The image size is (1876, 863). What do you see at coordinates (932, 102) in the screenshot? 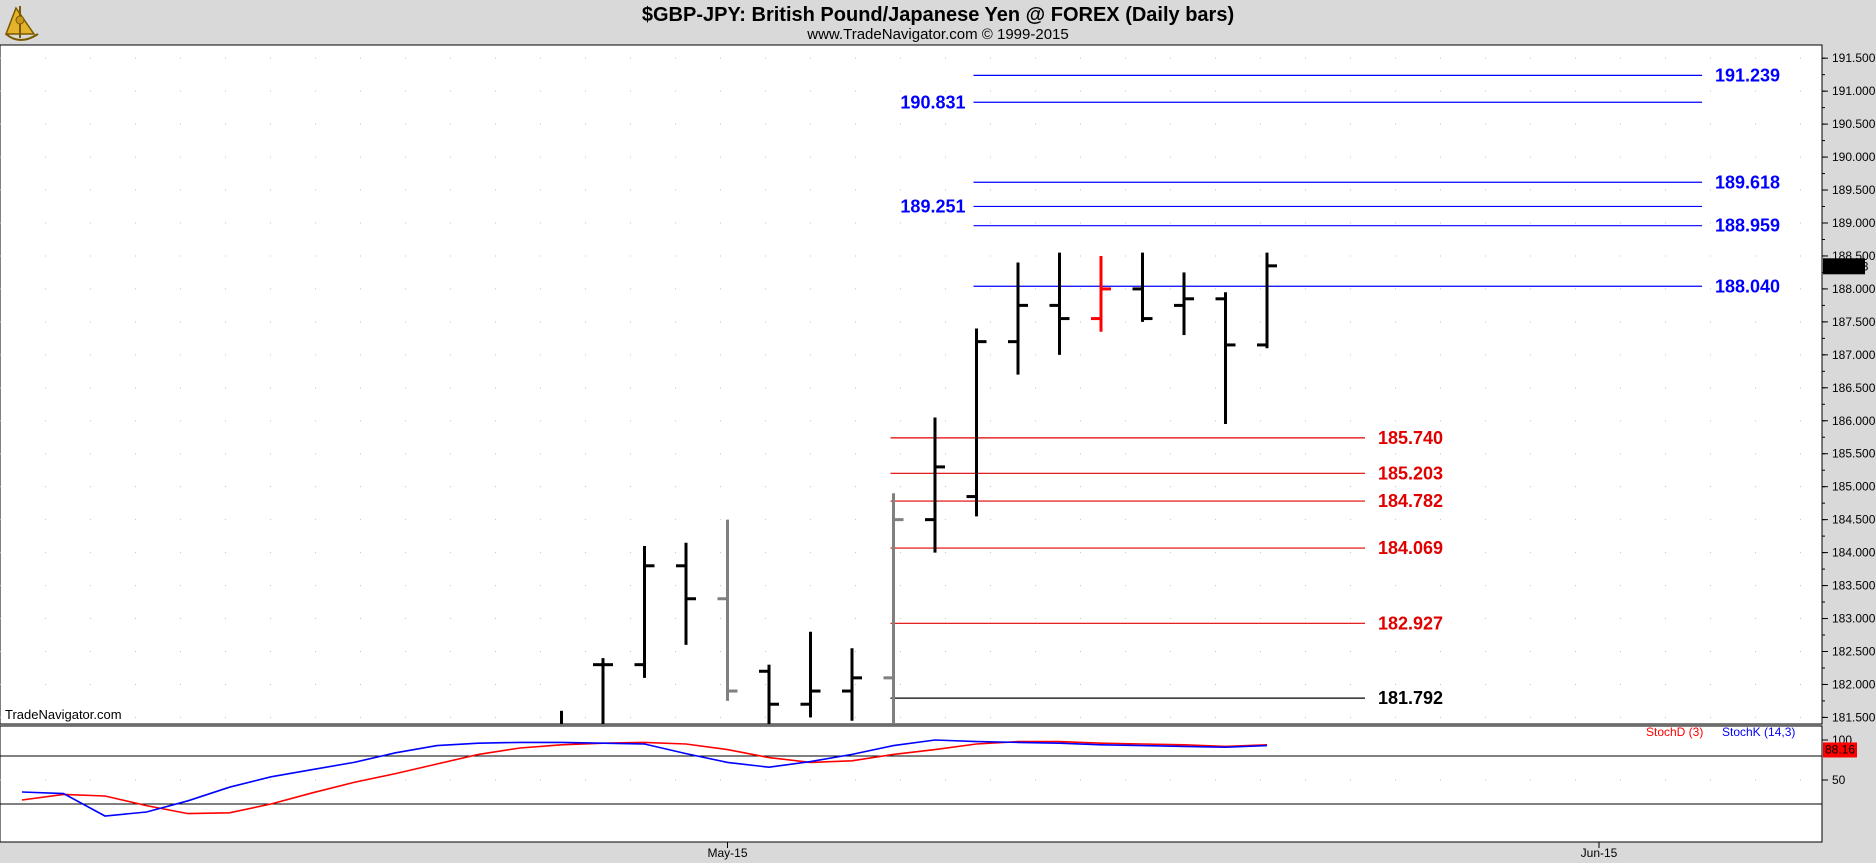
I see `level-label: 190.831` at bounding box center [932, 102].